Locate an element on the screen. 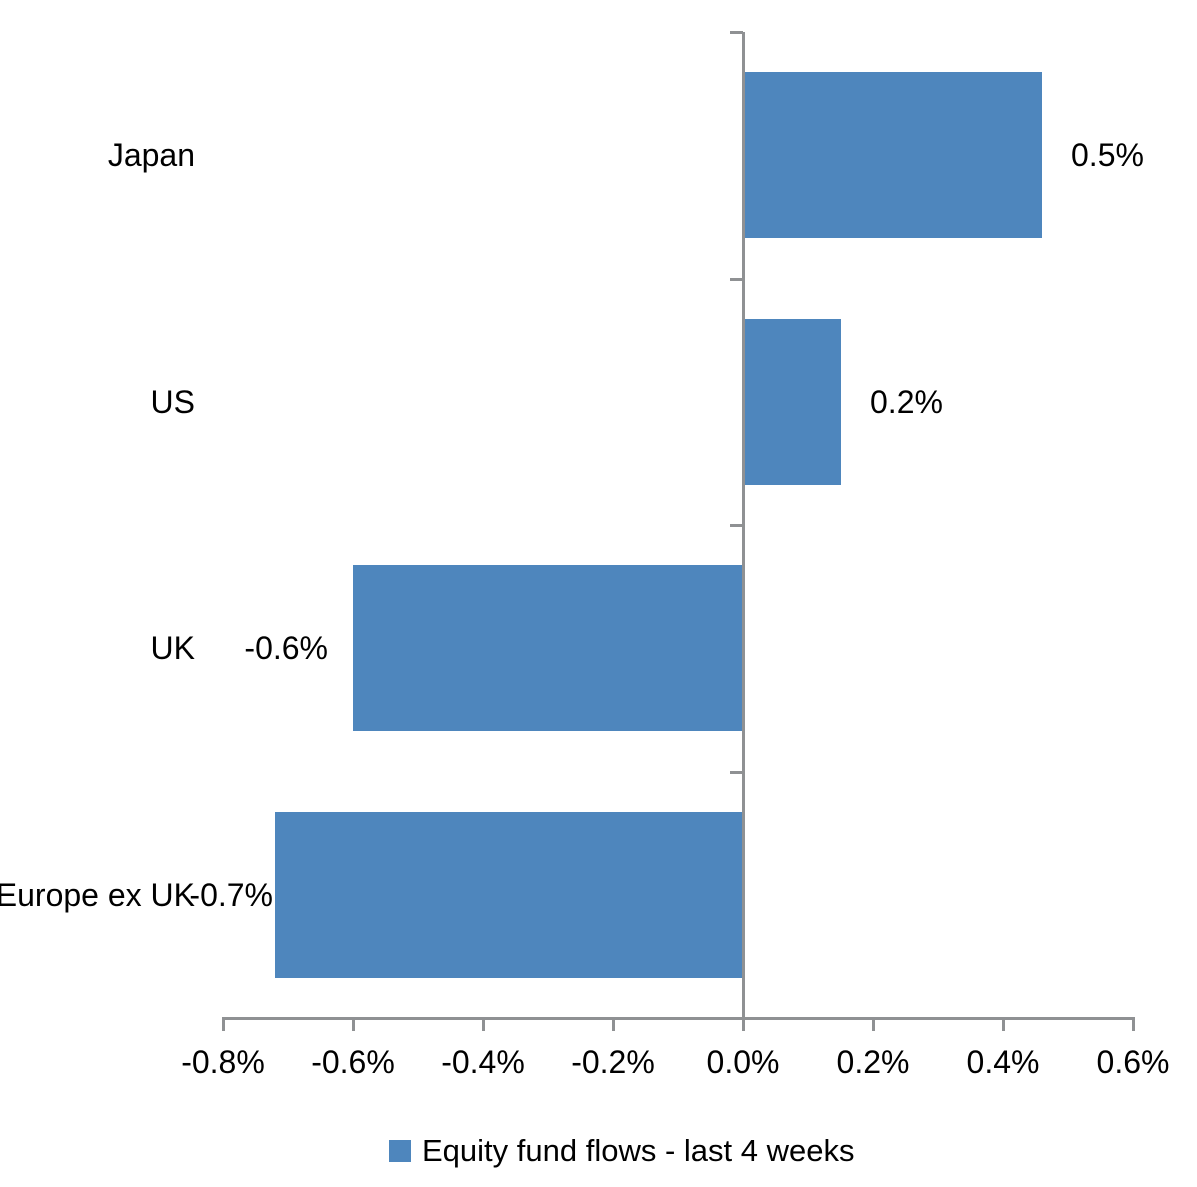 The height and width of the screenshot is (1187, 1197). legend: Equity fund flows - last 4 weeks is located at coordinates (621, 1150).